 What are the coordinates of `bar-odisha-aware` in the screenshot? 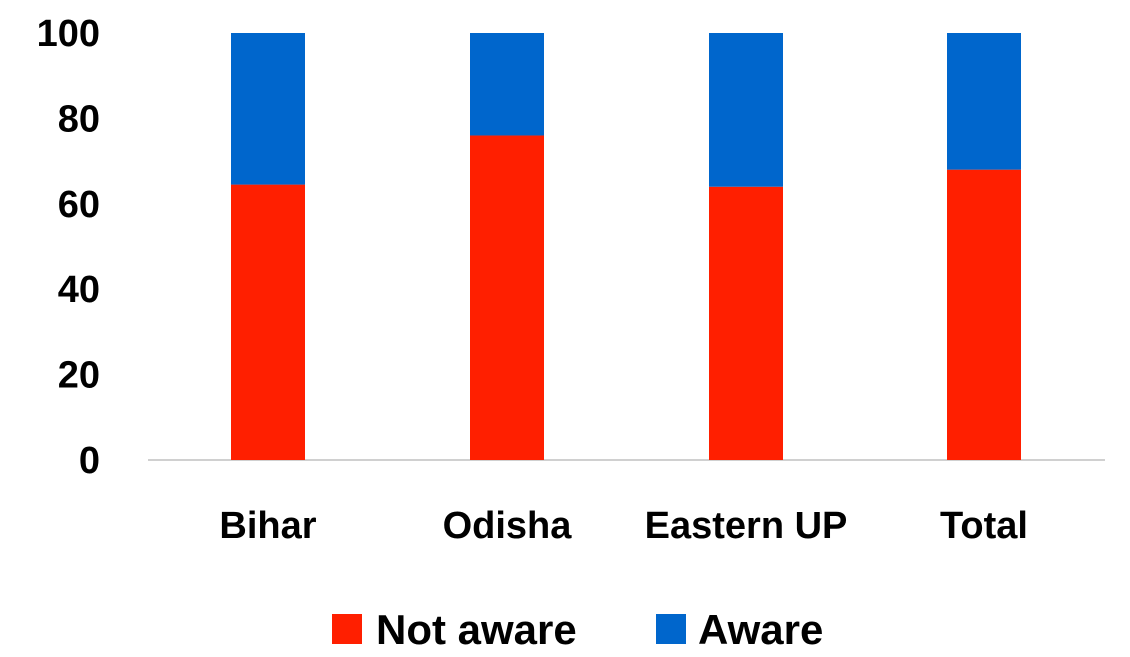 It's located at (507, 84).